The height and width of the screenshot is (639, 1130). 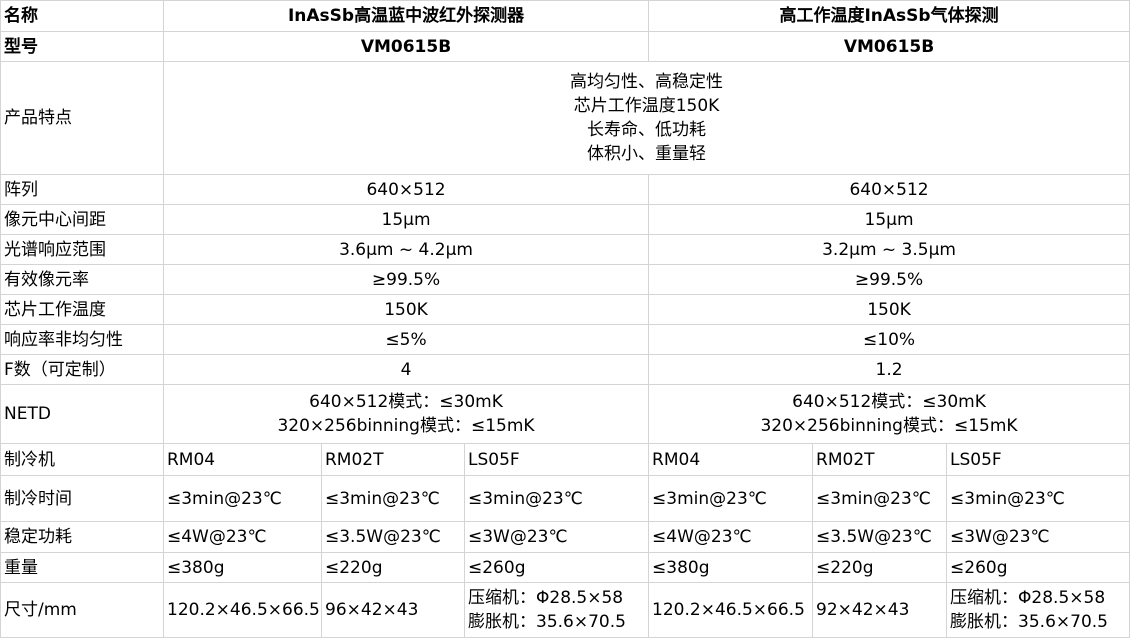 What do you see at coordinates (82, 414) in the screenshot?
I see `row-label: NETD` at bounding box center [82, 414].